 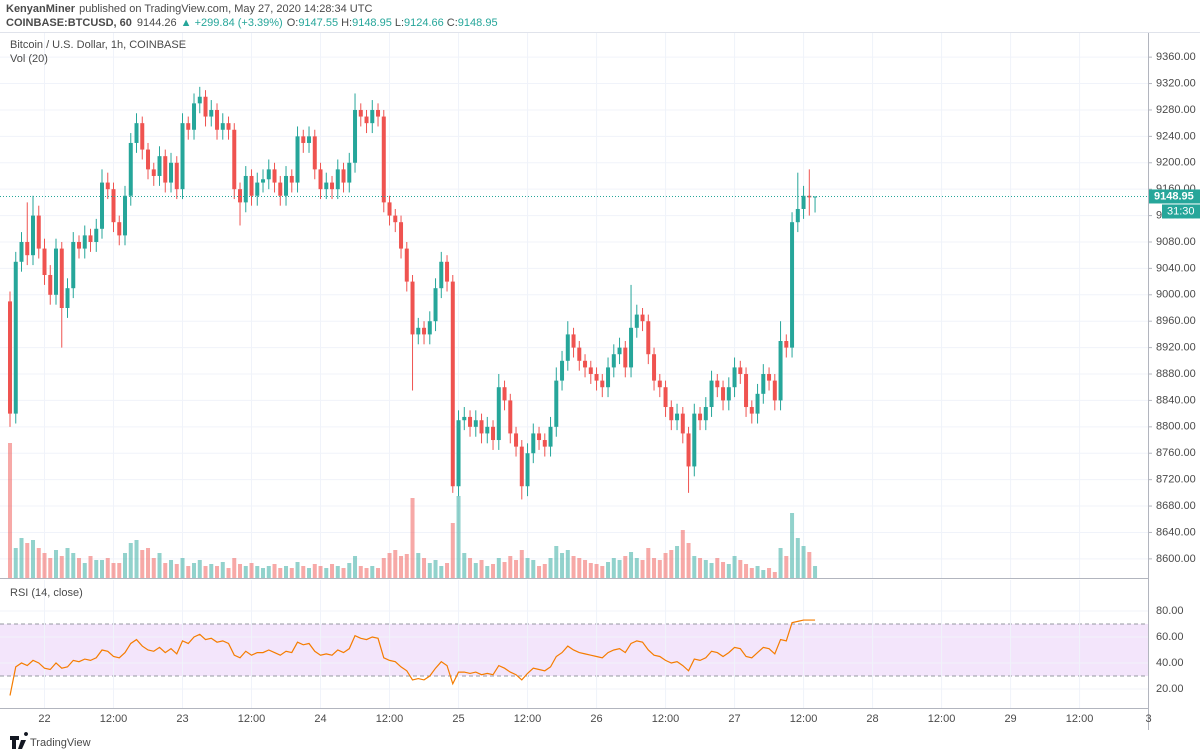 I want to click on last-price-box, so click(x=1174, y=196).